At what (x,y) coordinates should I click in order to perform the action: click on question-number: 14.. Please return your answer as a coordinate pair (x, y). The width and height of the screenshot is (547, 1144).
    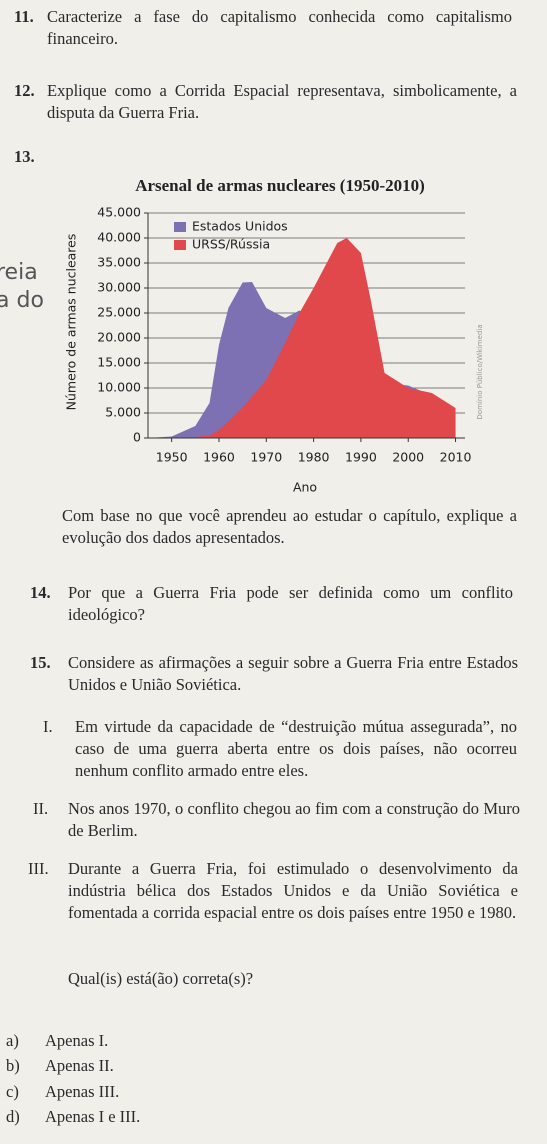
    Looking at the image, I should click on (40, 592).